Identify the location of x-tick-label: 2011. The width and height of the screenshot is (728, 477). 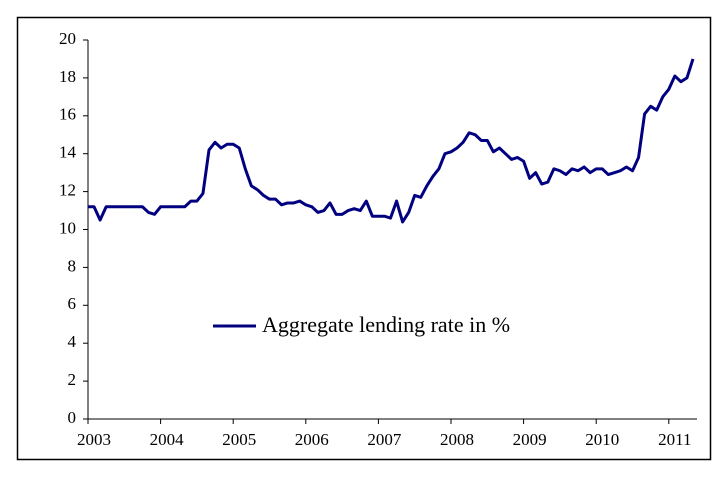
(674, 439).